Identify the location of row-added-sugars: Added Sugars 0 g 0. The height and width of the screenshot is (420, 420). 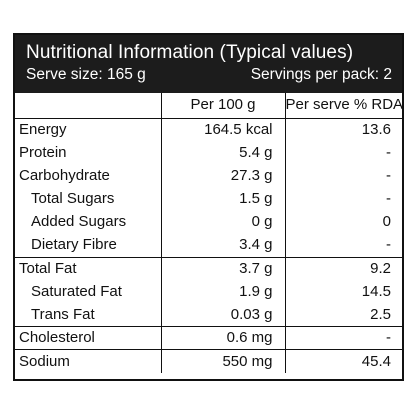
(208, 222).